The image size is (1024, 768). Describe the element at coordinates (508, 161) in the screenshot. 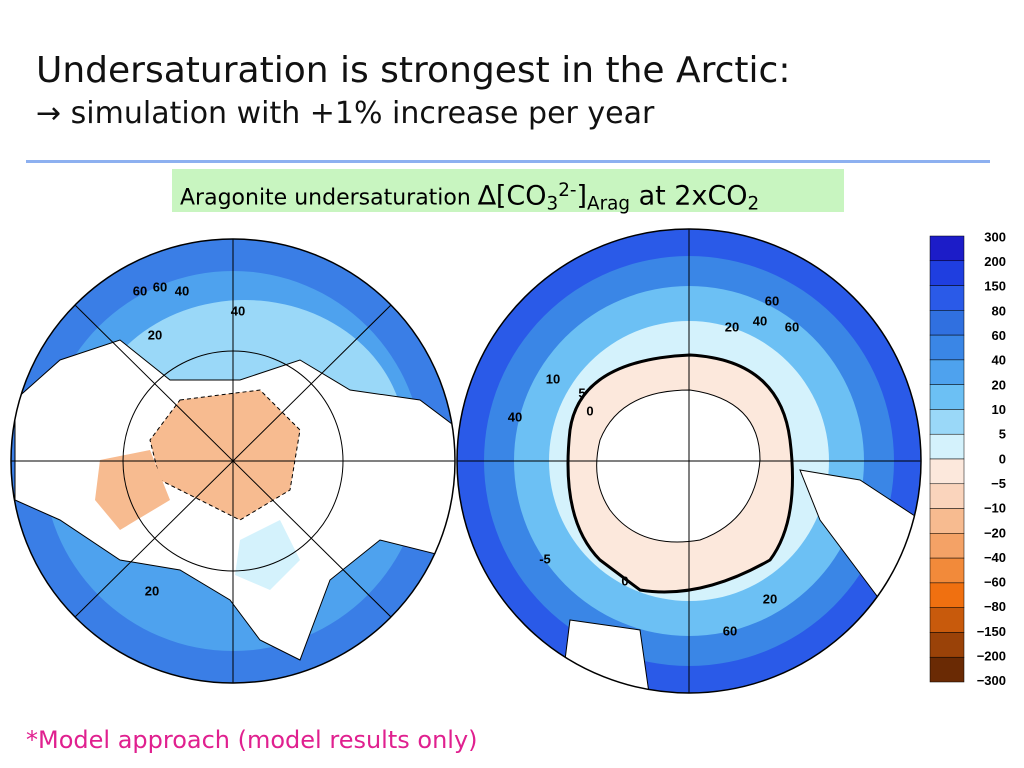

I see `divider` at that location.